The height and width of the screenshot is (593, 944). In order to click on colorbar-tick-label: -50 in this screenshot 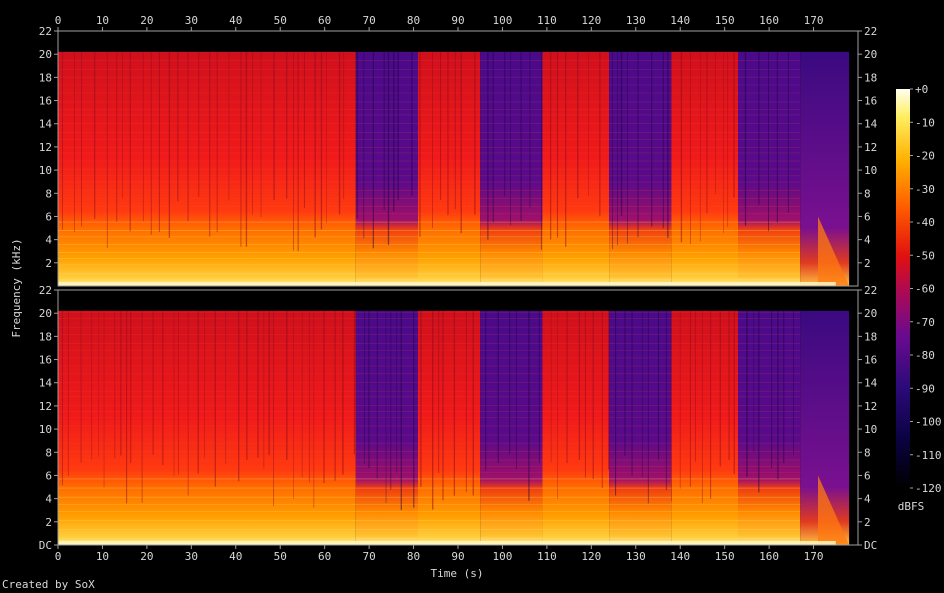, I will do `click(925, 255)`.